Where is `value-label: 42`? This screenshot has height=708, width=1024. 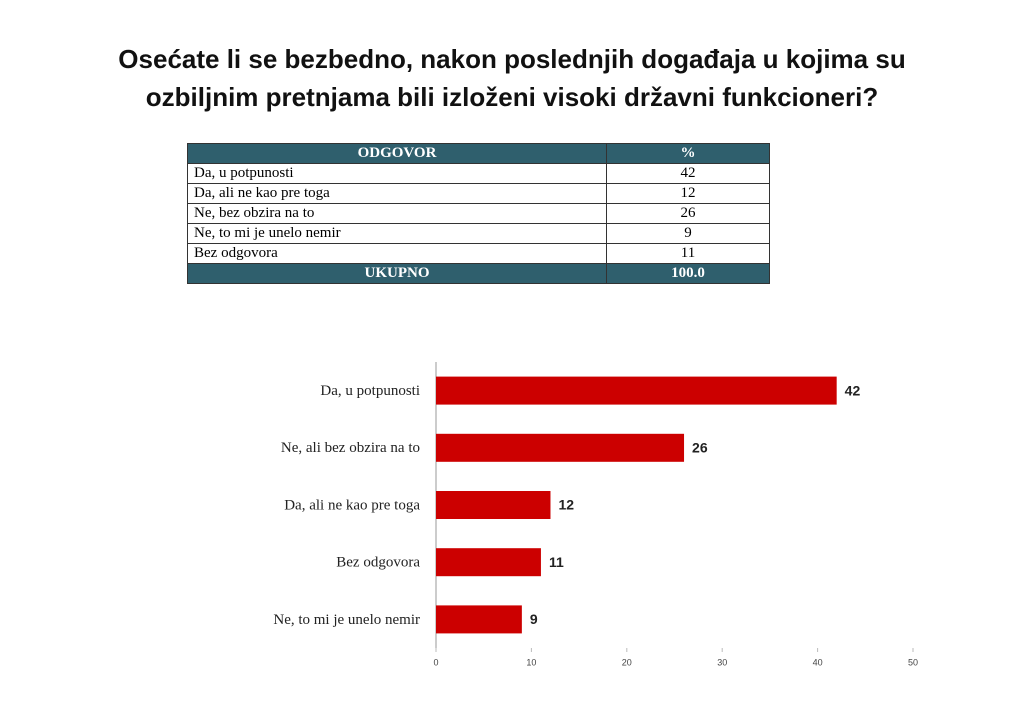 value-label: 42 is located at coordinates (853, 390).